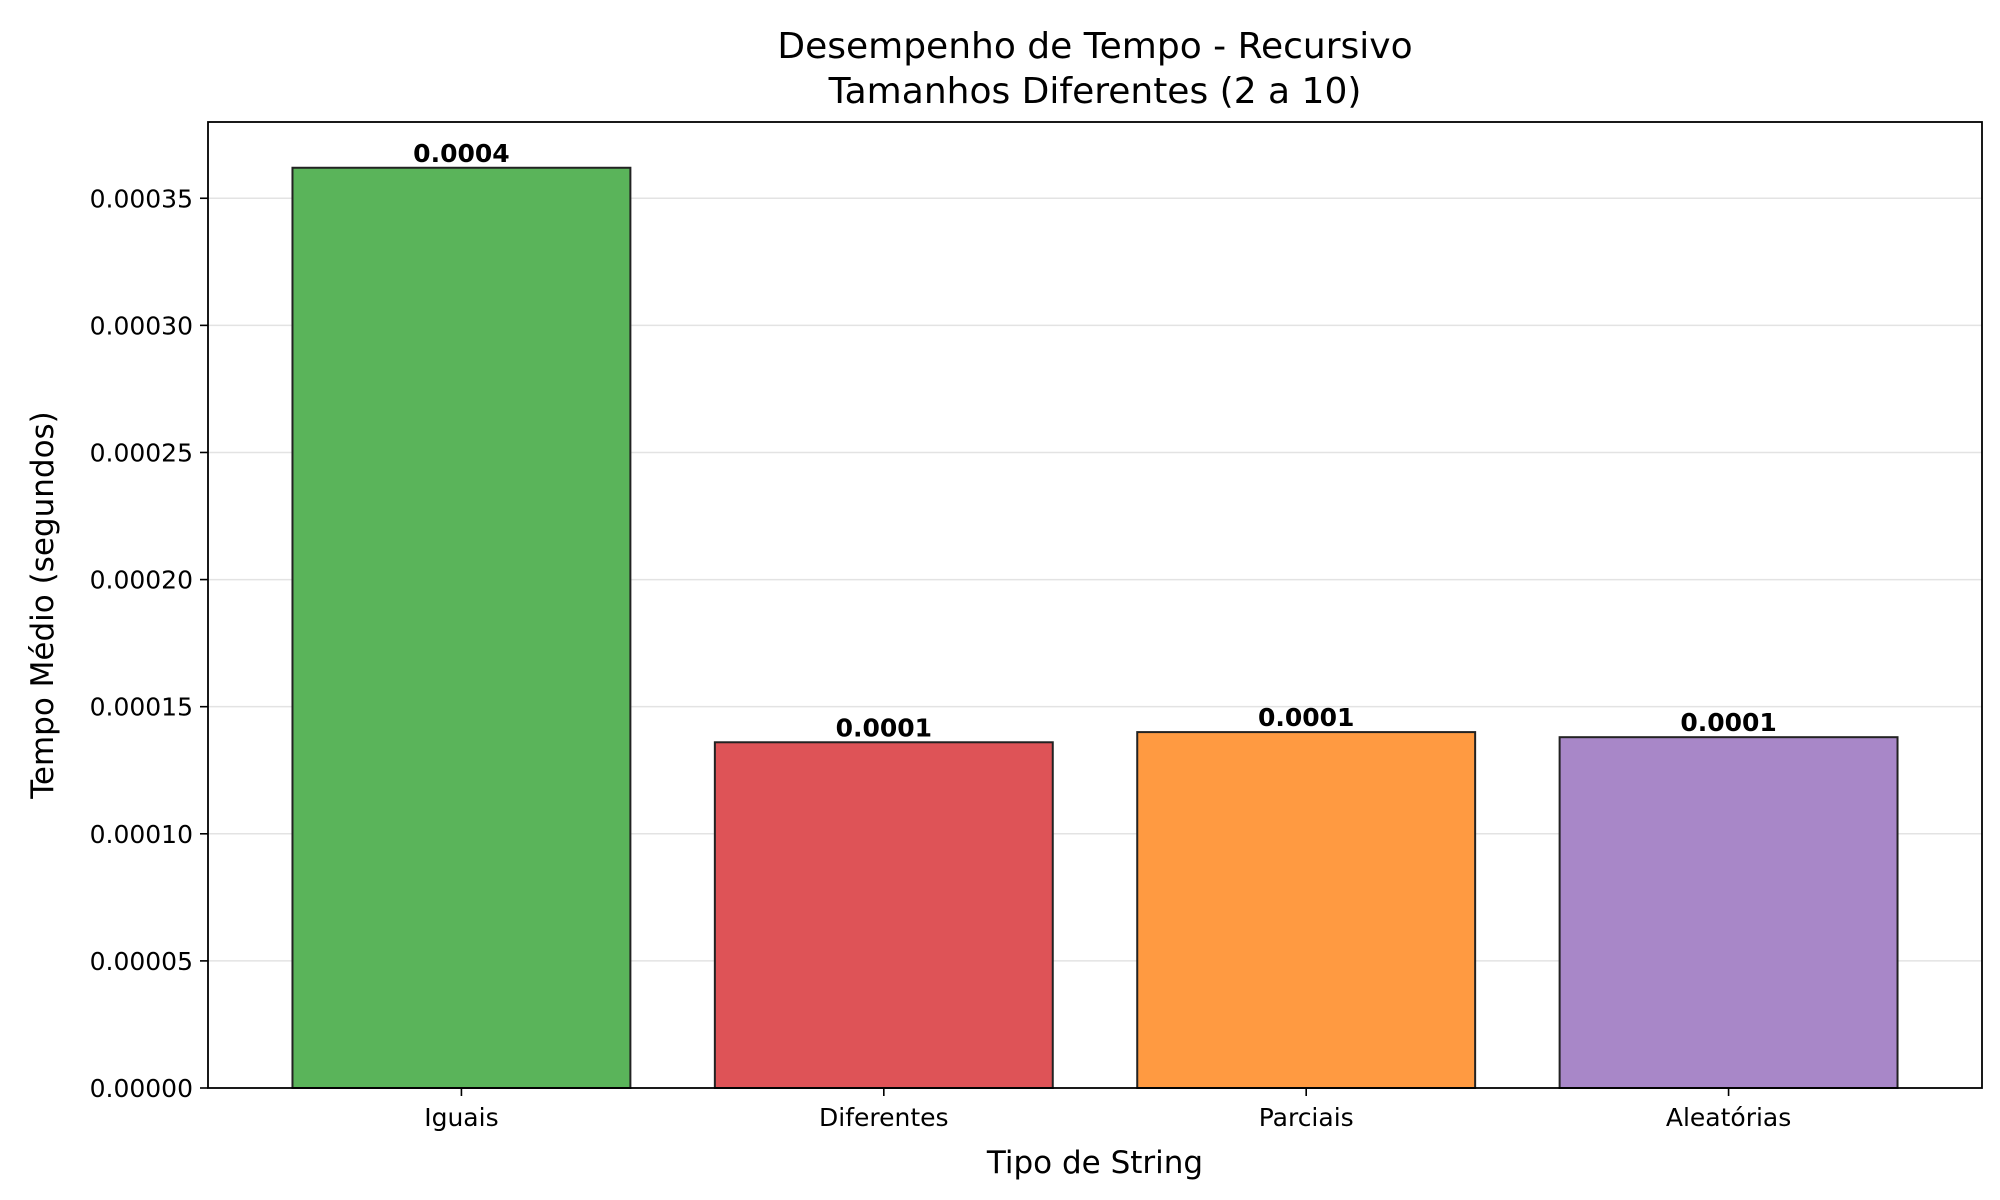  Describe the element at coordinates (141, 1088) in the screenshot. I see `y-tick-label: 0.00000` at that location.